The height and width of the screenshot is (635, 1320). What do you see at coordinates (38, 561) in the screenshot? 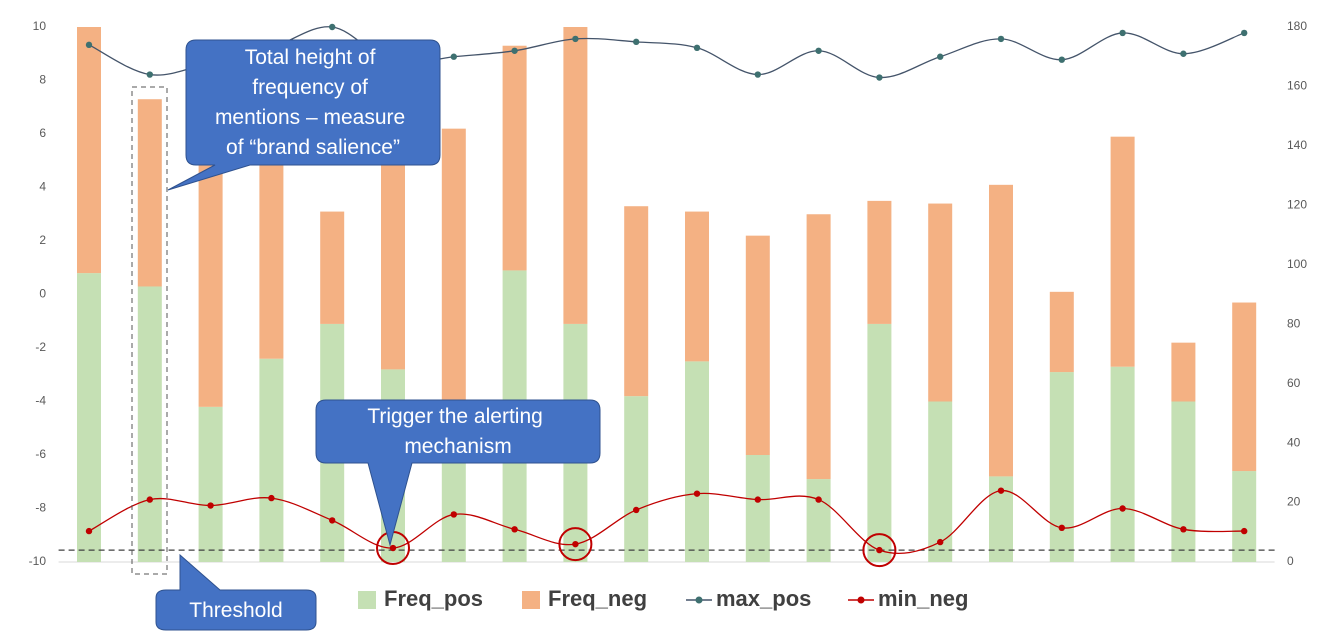
I see `y-tick-label: -10` at bounding box center [38, 561].